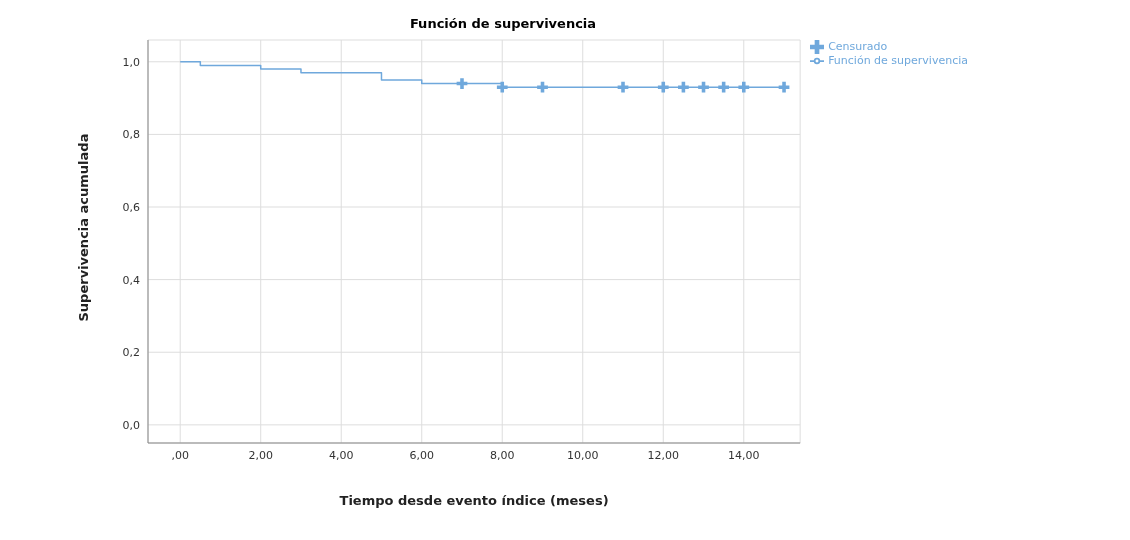 Image resolution: width=1130 pixels, height=540 pixels. I want to click on y-tick-label: 1,0, so click(131, 62).